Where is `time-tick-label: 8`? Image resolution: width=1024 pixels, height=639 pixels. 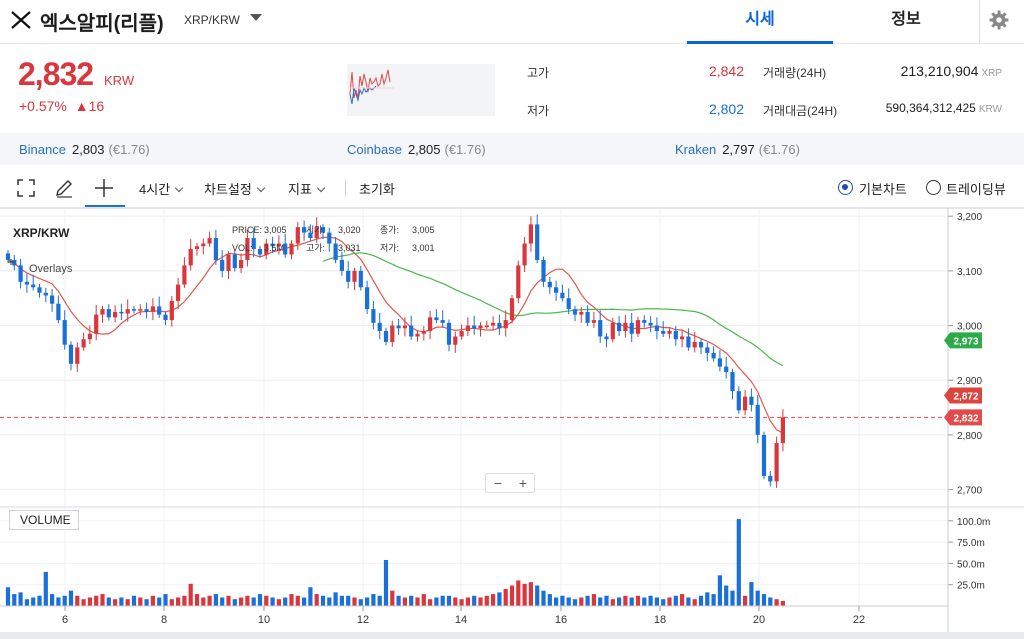
time-tick-label: 8 is located at coordinates (164, 620).